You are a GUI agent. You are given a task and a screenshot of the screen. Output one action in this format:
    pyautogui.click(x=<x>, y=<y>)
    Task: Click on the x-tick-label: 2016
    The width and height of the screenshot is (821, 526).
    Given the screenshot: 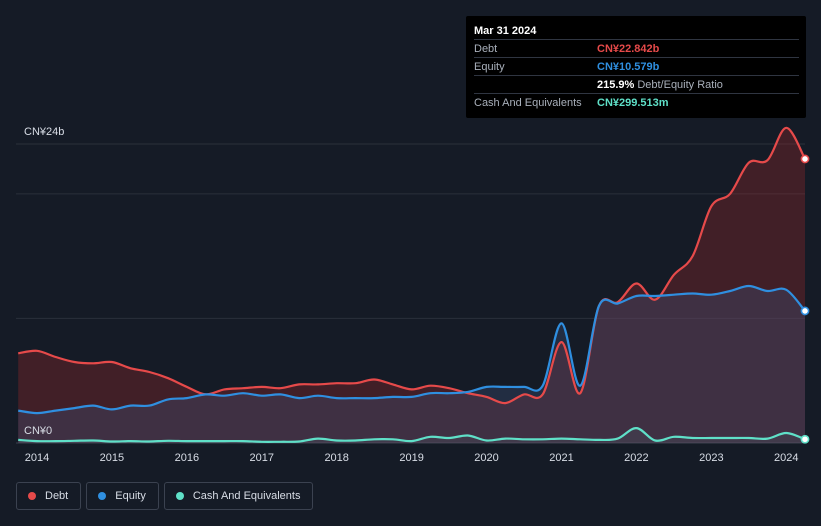 What is the action you would take?
    pyautogui.click(x=187, y=458)
    